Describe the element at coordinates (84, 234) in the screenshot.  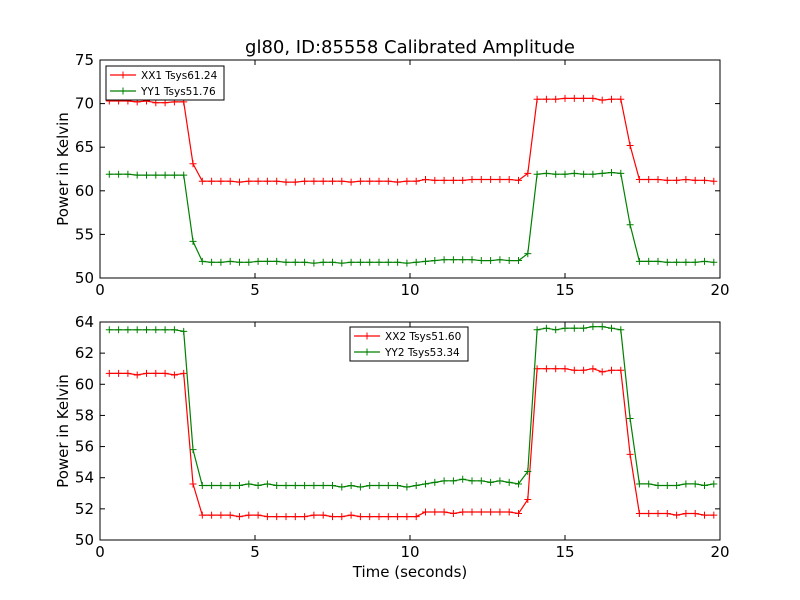
I see `y-tick-label: 55` at that location.